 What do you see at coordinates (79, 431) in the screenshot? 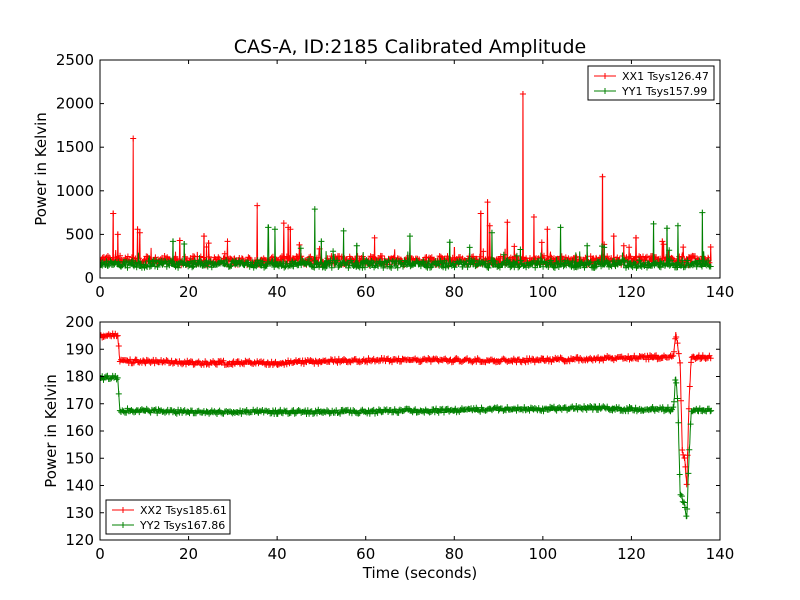
I see `y-tick-label: 160` at bounding box center [79, 431].